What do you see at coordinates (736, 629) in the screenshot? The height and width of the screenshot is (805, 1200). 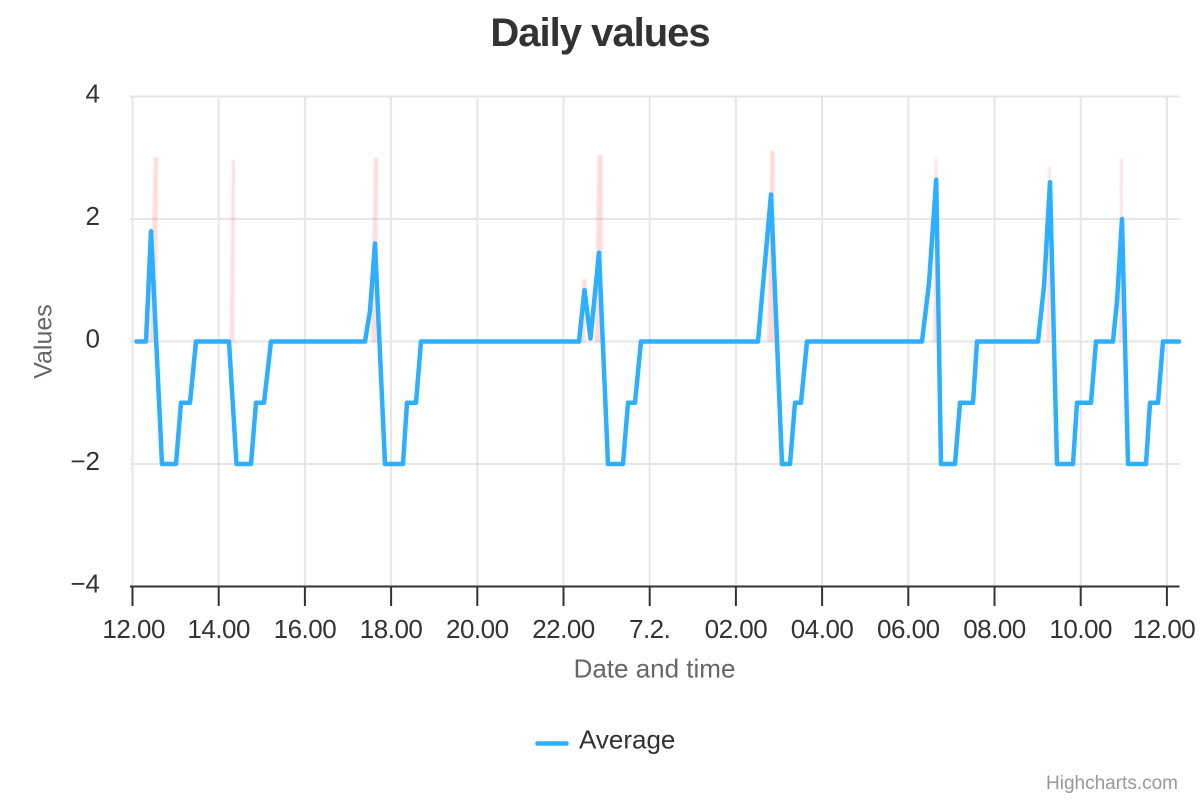 I see `svg-text: 02.00` at bounding box center [736, 629].